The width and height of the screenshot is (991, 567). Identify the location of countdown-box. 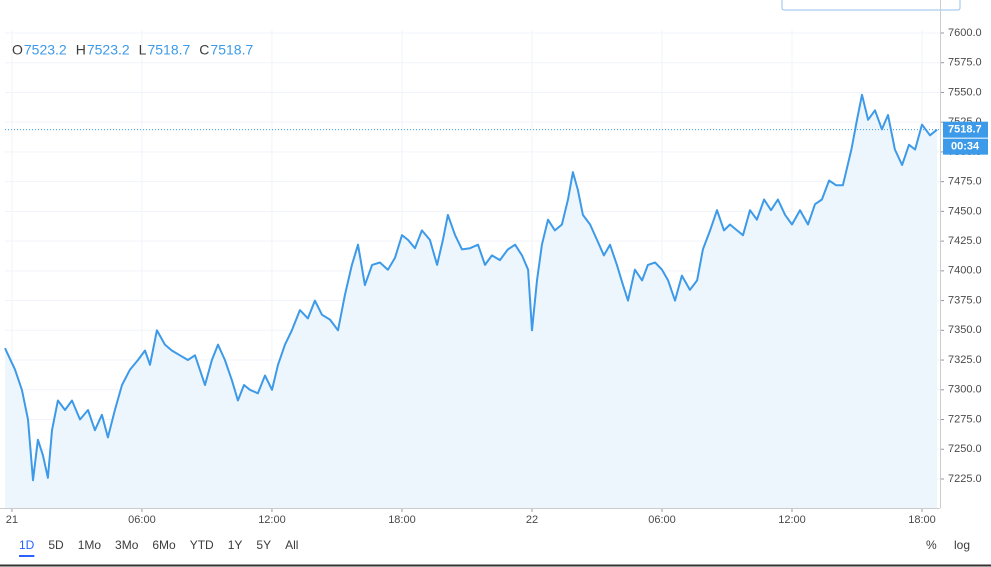
(965, 146).